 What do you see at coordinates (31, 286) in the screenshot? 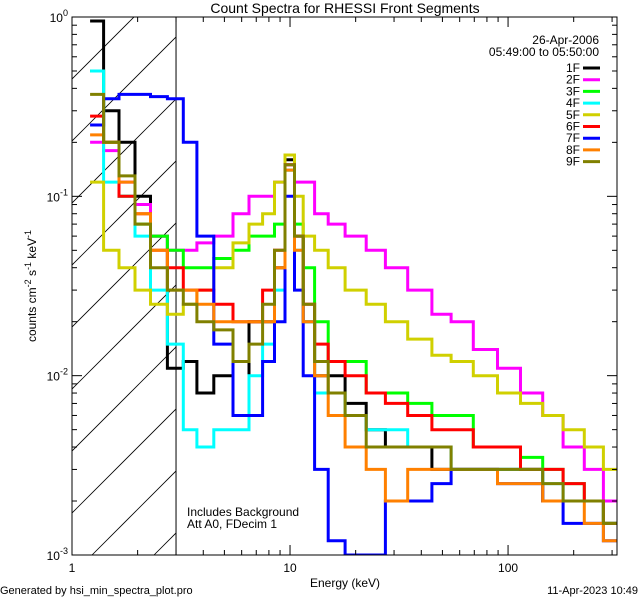
I see `y-axis-label: counts cm-2 s-1 keV-1` at bounding box center [31, 286].